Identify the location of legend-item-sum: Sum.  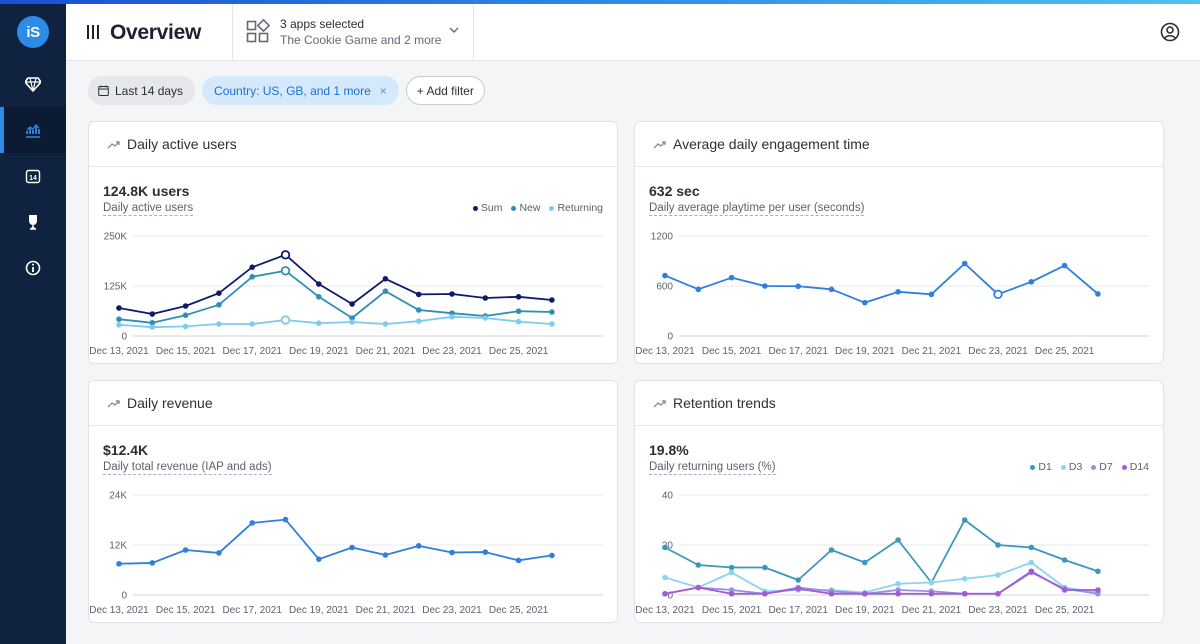
(487, 208).